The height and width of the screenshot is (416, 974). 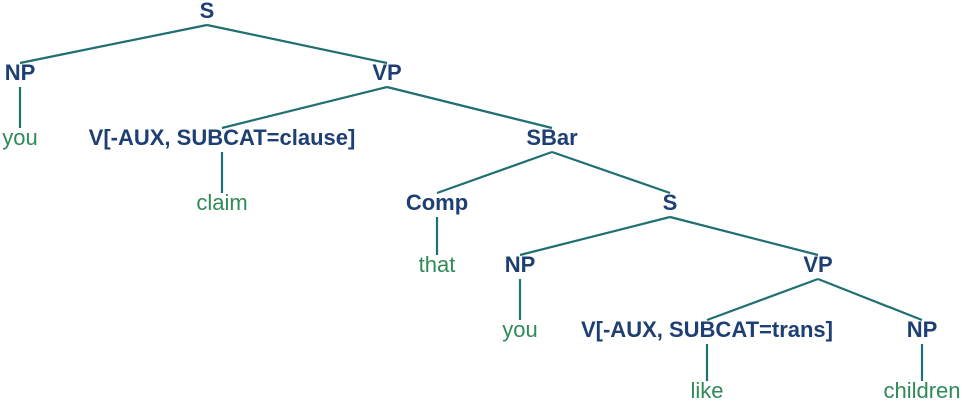 What do you see at coordinates (922, 329) in the screenshot?
I see `category-node-np3: NP` at bounding box center [922, 329].